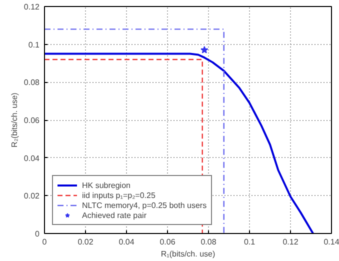 This screenshot has height=261, width=339. I want to click on x-axis-title: R₁(bits/ch. use), so click(188, 254).